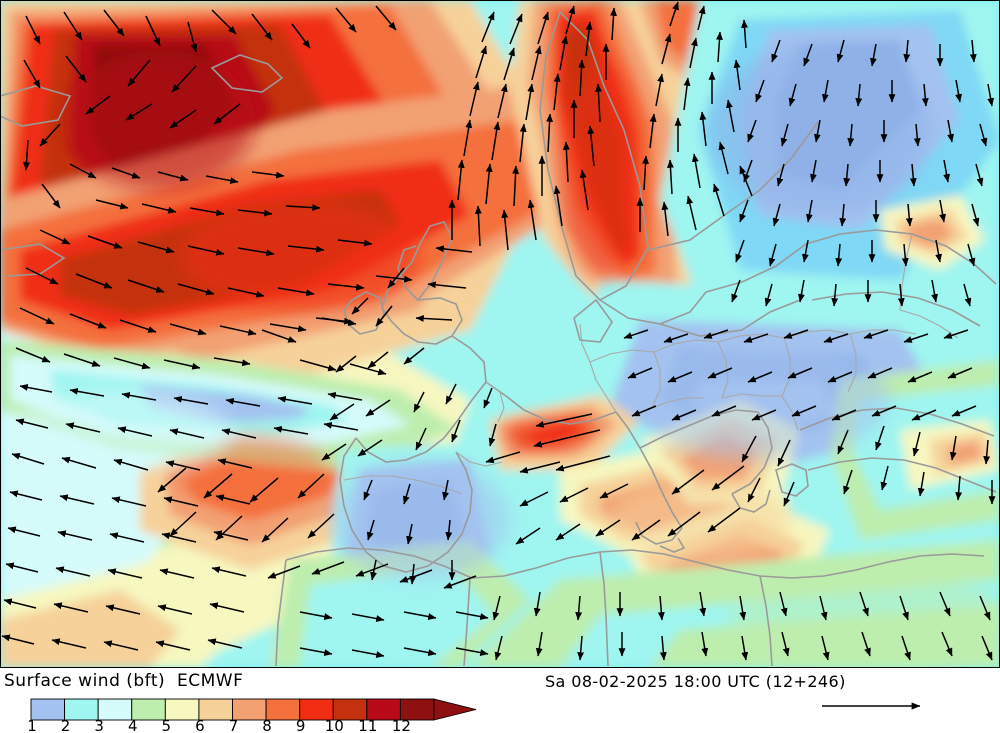  Describe the element at coordinates (99, 724) in the screenshot. I see `colorbar-tick-3: 3` at that location.